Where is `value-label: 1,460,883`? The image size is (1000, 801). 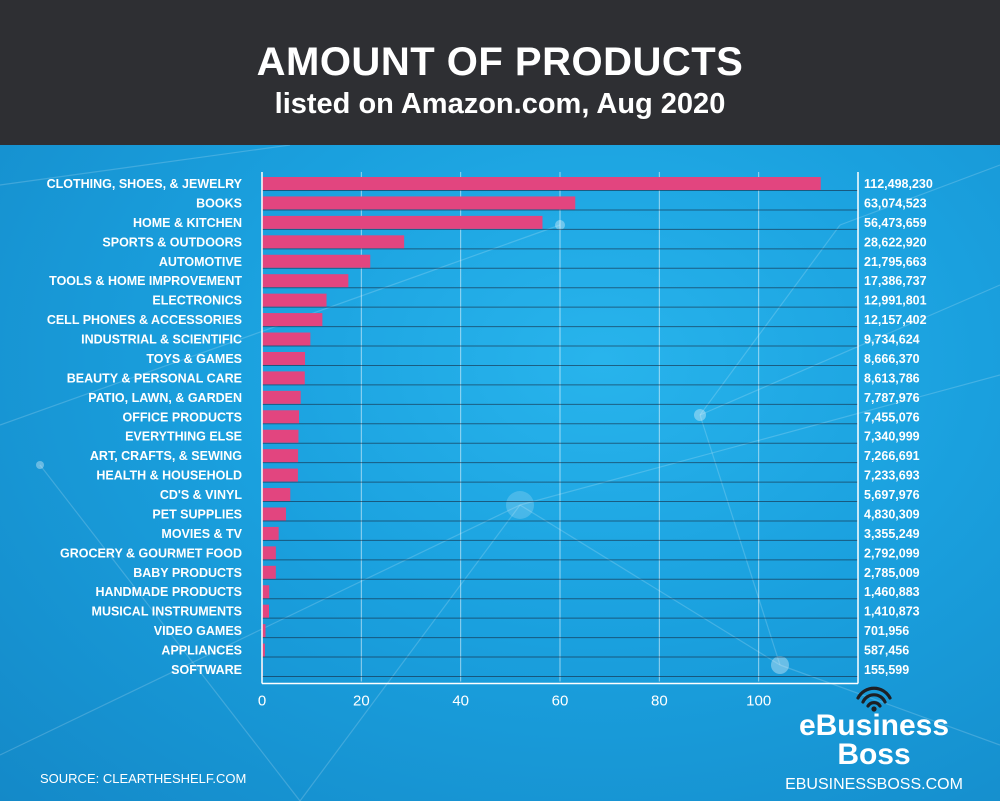 value-label: 1,460,883 is located at coordinates (892, 592).